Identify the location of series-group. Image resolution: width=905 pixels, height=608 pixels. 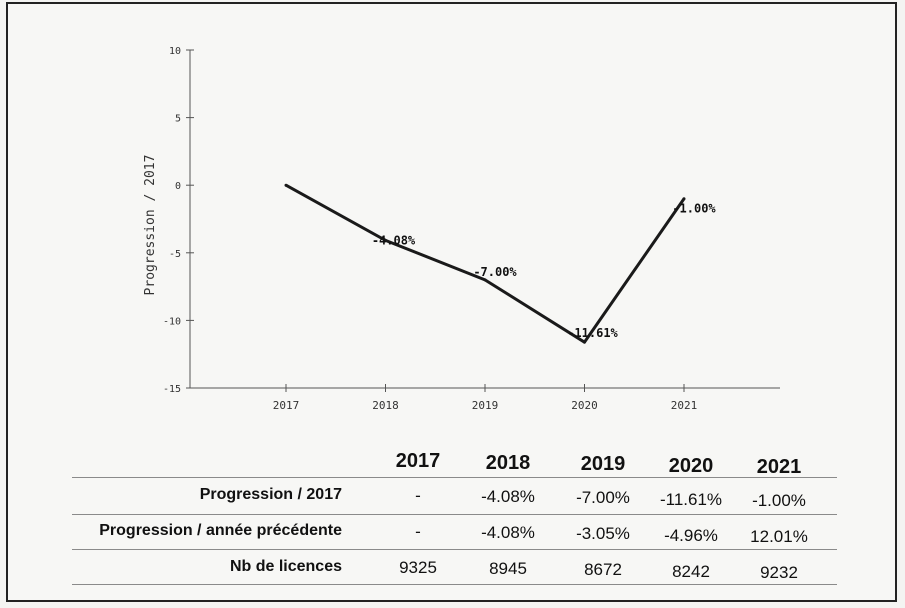
(485, 263).